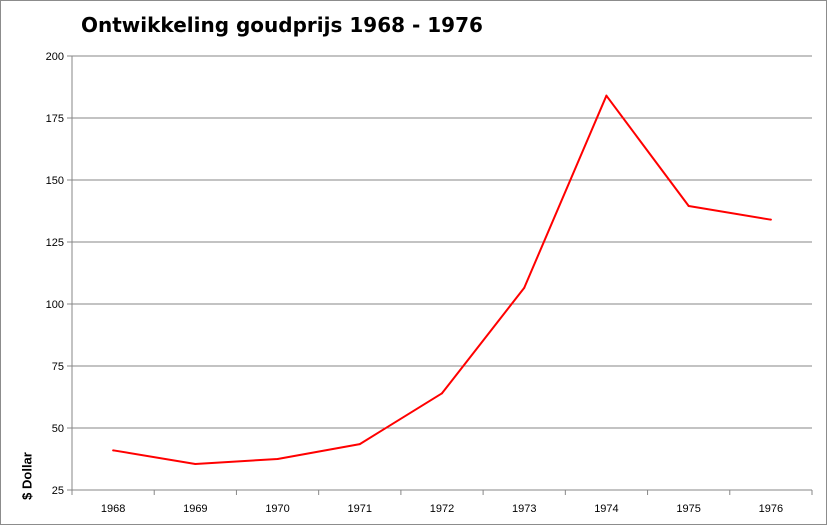  Describe the element at coordinates (55, 119) in the screenshot. I see `y-tick-label: 175` at that location.